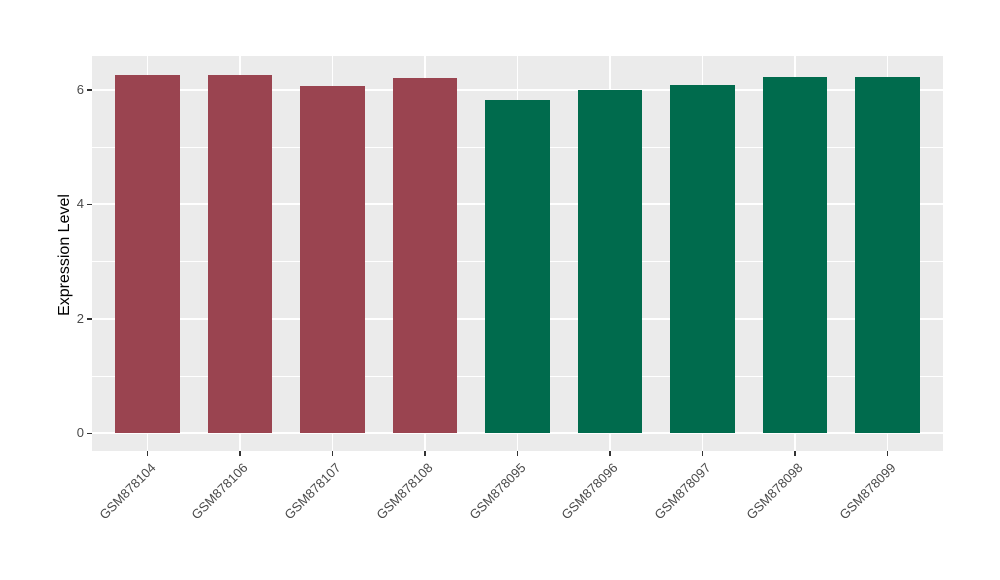  I want to click on bar-GSM878095, so click(517, 266).